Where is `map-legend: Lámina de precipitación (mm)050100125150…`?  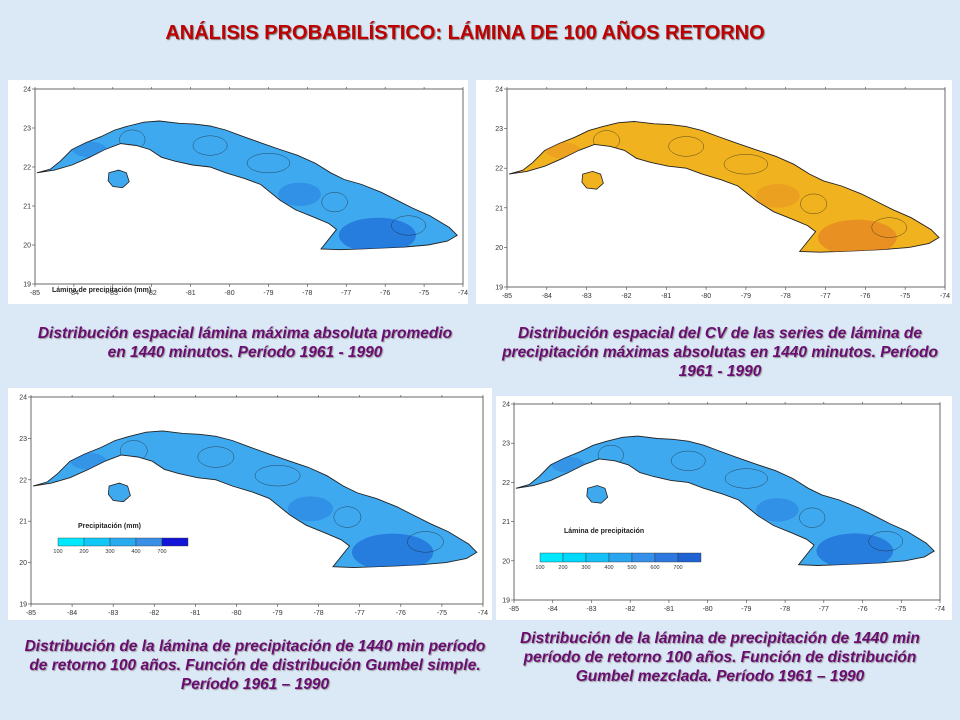
map-legend: Lámina de precipitación (mm)050100125150… is located at coordinates (101, 290).